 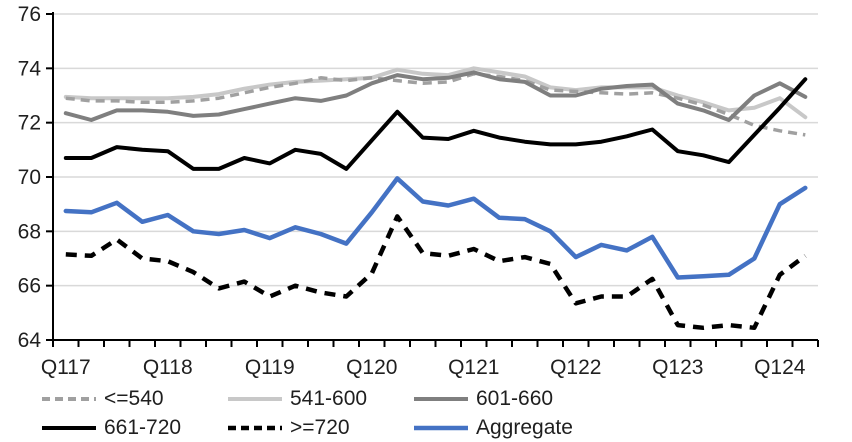 I want to click on y-axis-tick-label: 76, so click(x=29, y=14).